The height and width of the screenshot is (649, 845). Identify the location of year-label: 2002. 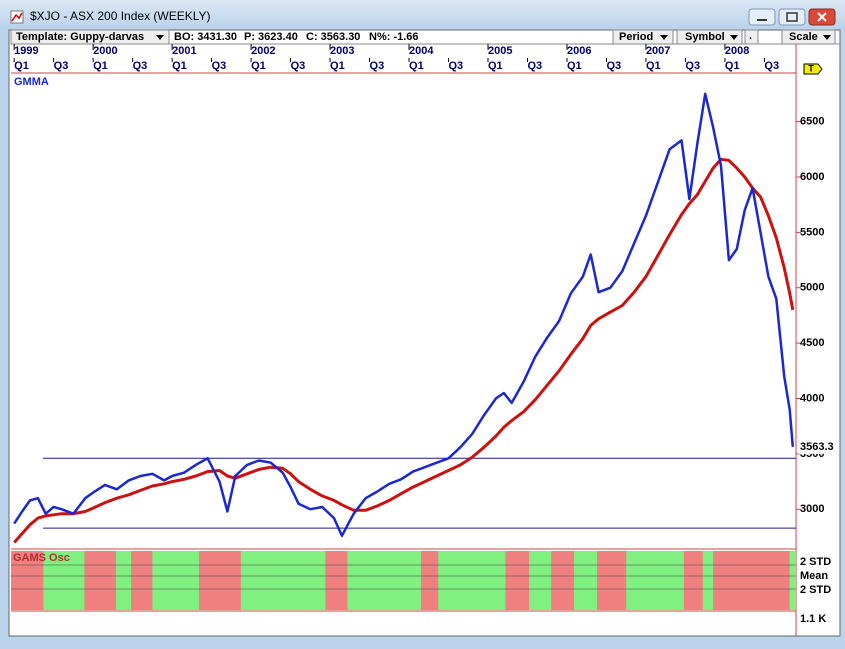
(263, 51).